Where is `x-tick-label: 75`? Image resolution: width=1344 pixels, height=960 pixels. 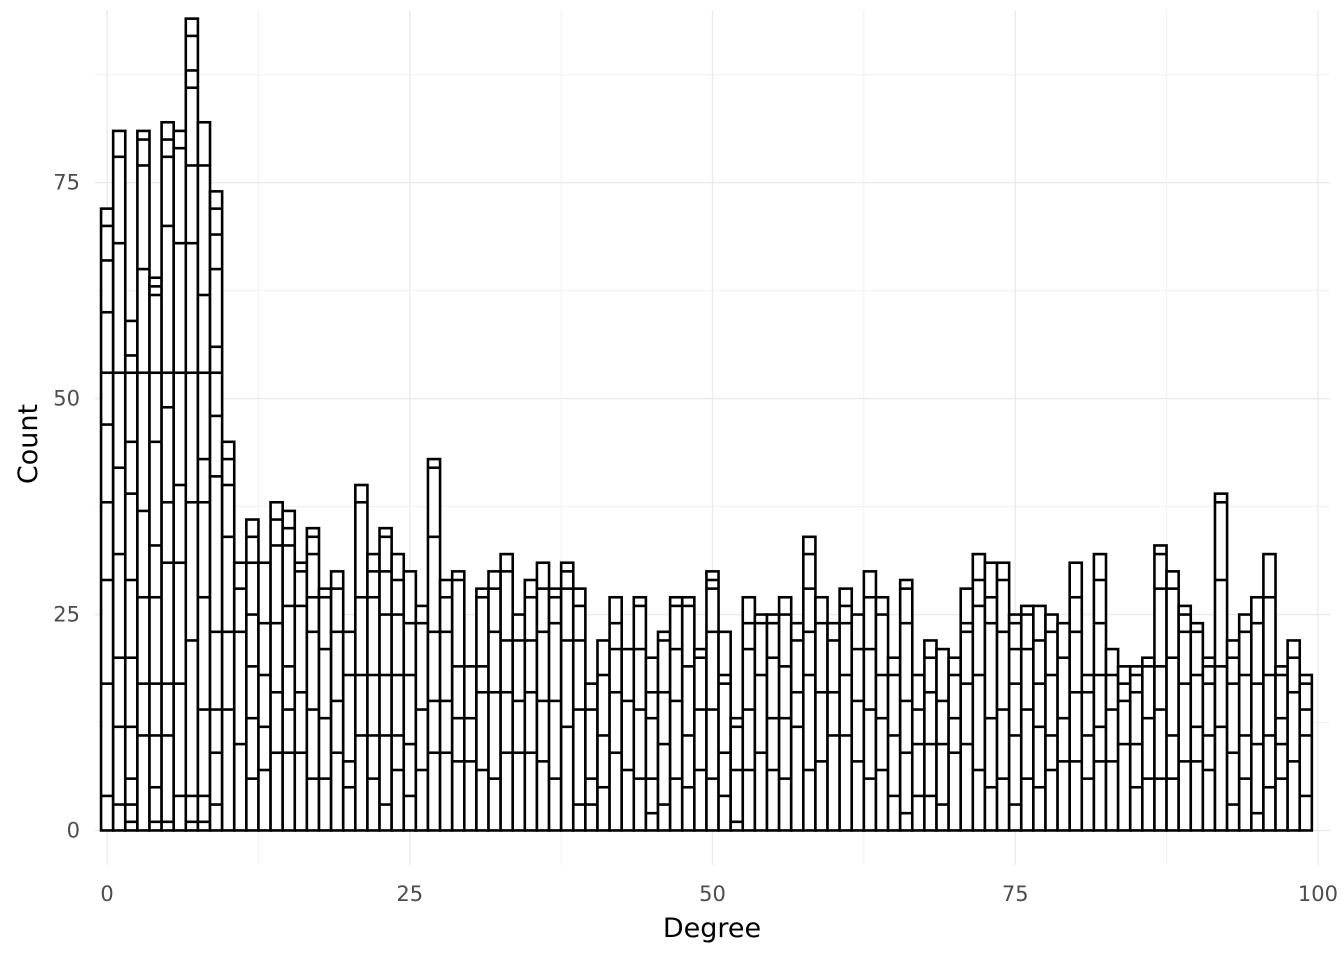
x-tick-label: 75 is located at coordinates (1015, 894).